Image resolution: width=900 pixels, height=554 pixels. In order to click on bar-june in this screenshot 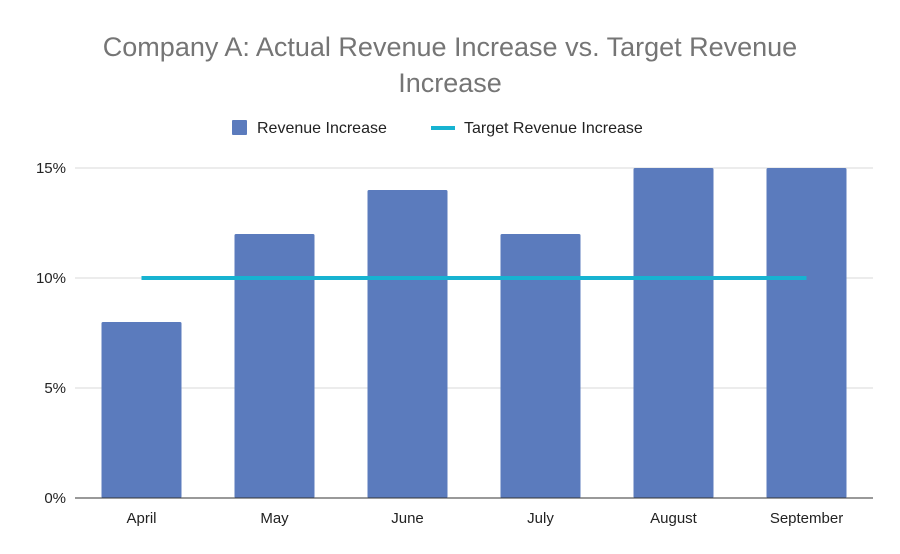, I will do `click(407, 344)`.